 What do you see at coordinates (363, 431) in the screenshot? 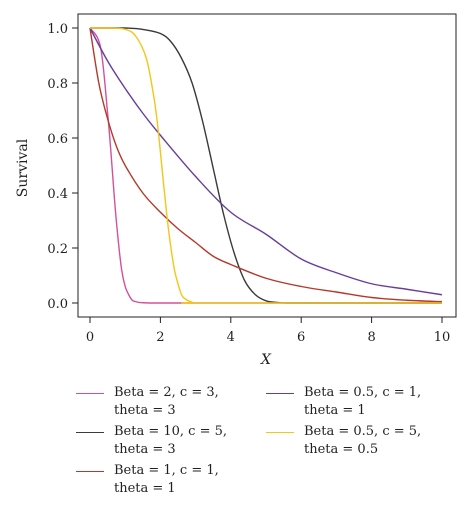
I see `legend-label-line: Beta = 0.5, c = 5,` at bounding box center [363, 431].